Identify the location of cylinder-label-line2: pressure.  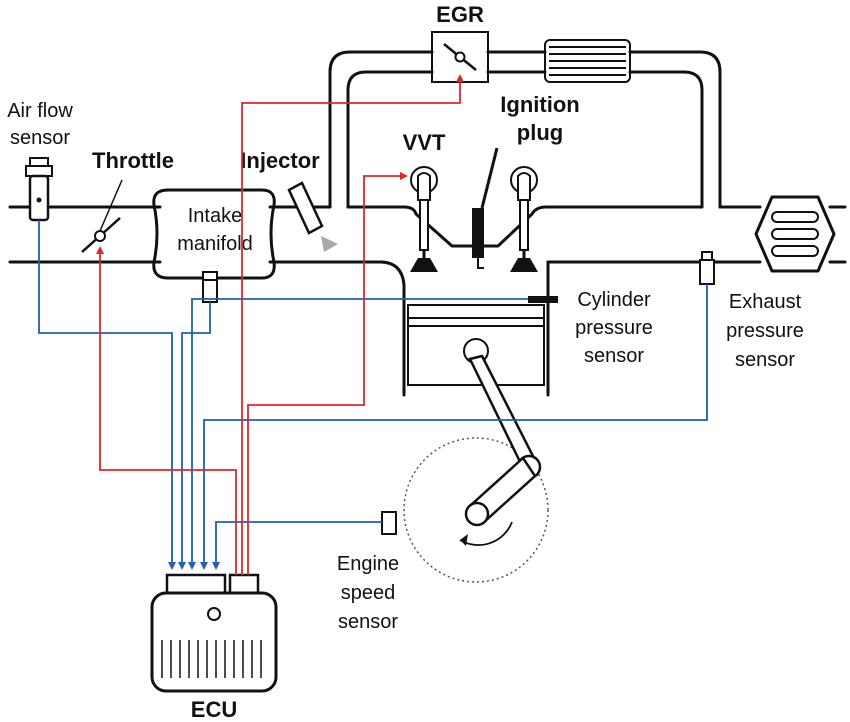
(614, 328).